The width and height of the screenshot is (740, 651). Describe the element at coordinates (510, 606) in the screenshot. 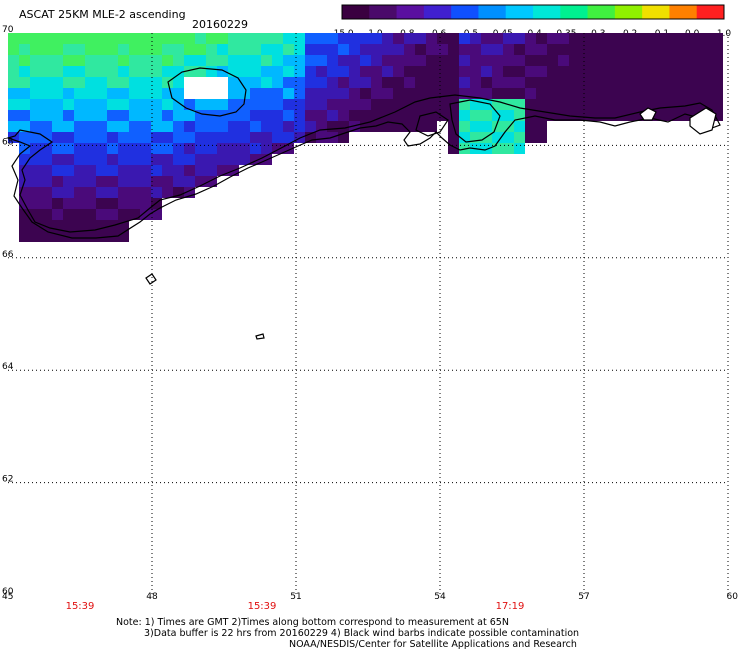

I see `pass-time-label: 17:19` at that location.